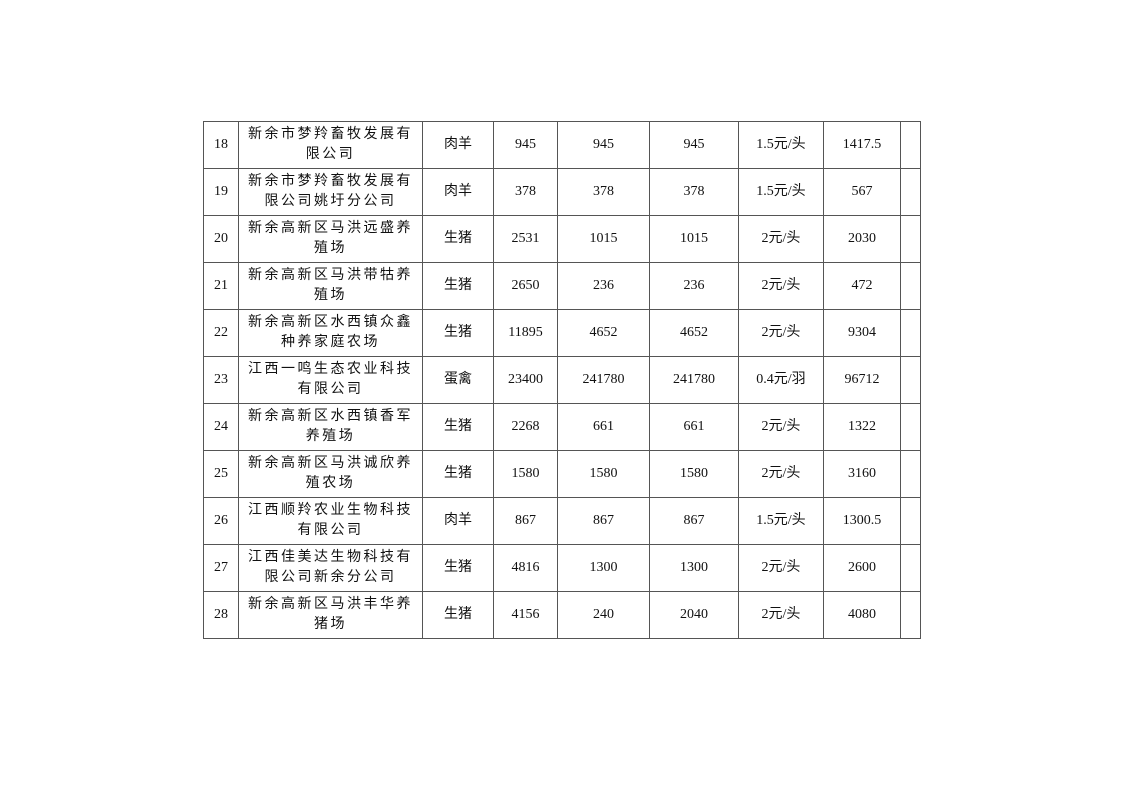 Image resolution: width=1122 pixels, height=793 pixels. I want to click on count-2-cell: 945, so click(603, 145).